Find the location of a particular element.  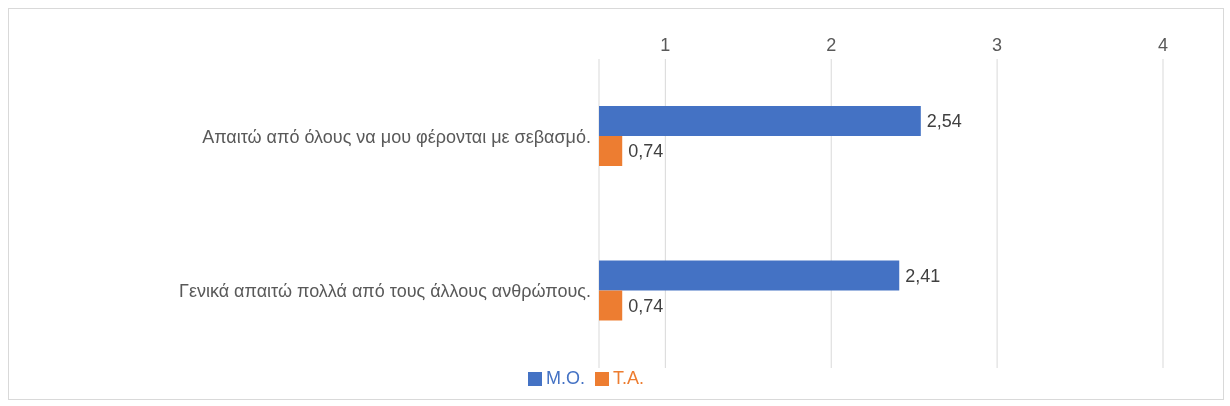

x-tick-label: 2 is located at coordinates (831, 45).